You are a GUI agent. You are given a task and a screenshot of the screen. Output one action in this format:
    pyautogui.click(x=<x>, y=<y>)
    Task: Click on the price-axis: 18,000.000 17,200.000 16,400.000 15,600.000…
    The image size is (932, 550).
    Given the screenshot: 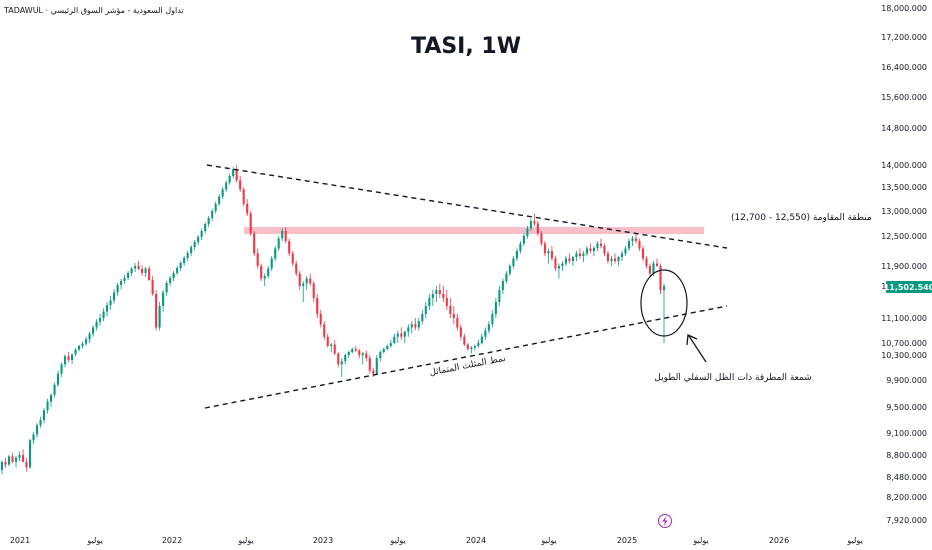 What is the action you would take?
    pyautogui.click(x=904, y=264)
    